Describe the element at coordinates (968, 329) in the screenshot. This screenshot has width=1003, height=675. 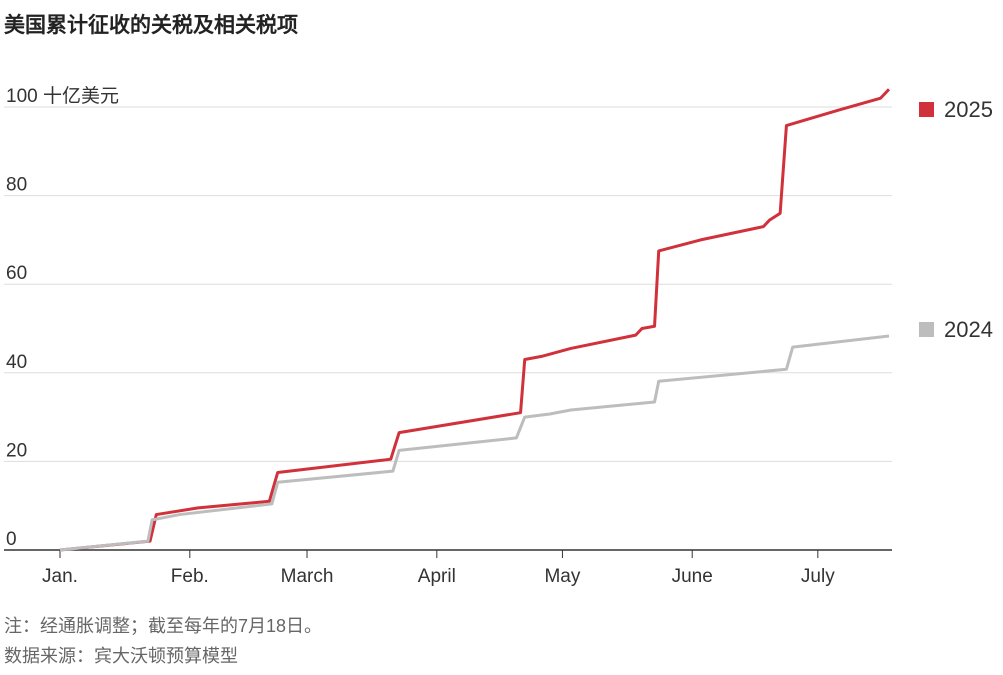
I see `legend-label: 2024` at that location.